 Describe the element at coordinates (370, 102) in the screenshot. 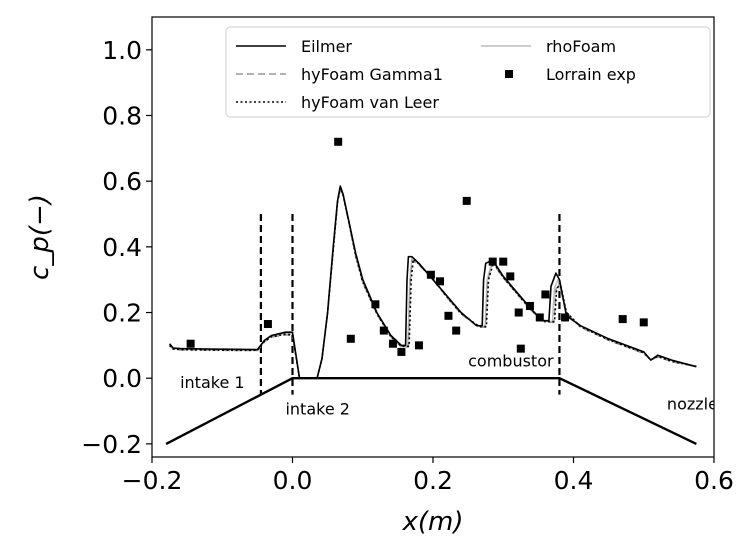

I see `legend-label-2: hyFoam van Leer` at that location.